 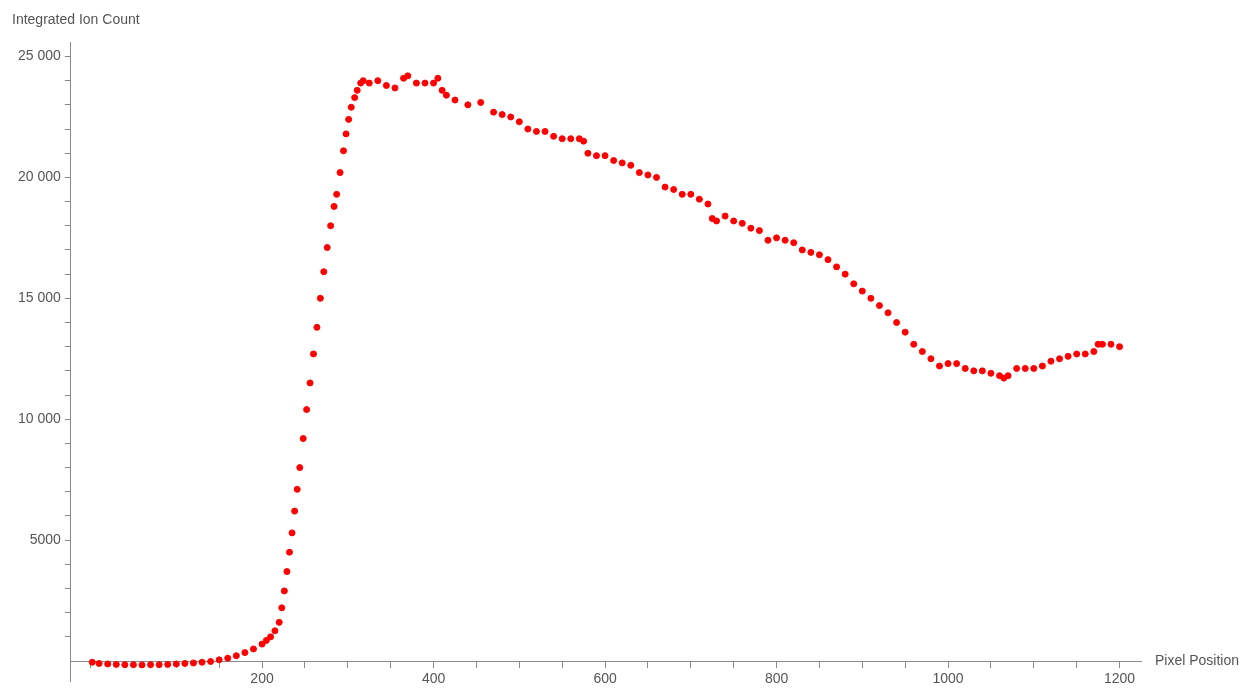 What do you see at coordinates (776, 678) in the screenshot?
I see `x-tick-label: 800` at bounding box center [776, 678].